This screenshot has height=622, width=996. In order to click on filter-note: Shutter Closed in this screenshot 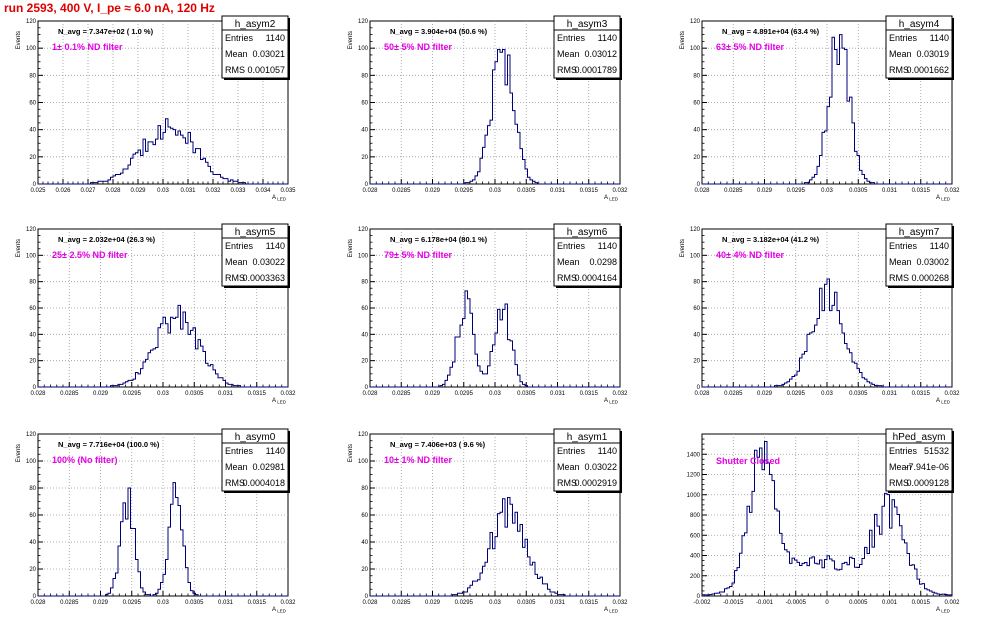, I will do `click(748, 461)`.